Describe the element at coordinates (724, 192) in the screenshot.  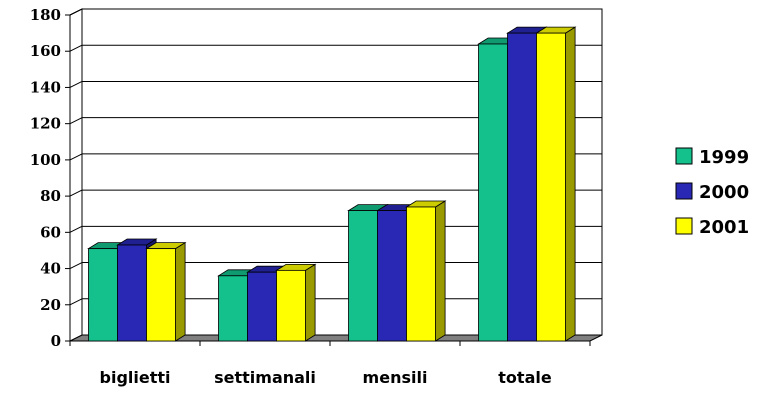
I see `legend-label: 2000` at that location.